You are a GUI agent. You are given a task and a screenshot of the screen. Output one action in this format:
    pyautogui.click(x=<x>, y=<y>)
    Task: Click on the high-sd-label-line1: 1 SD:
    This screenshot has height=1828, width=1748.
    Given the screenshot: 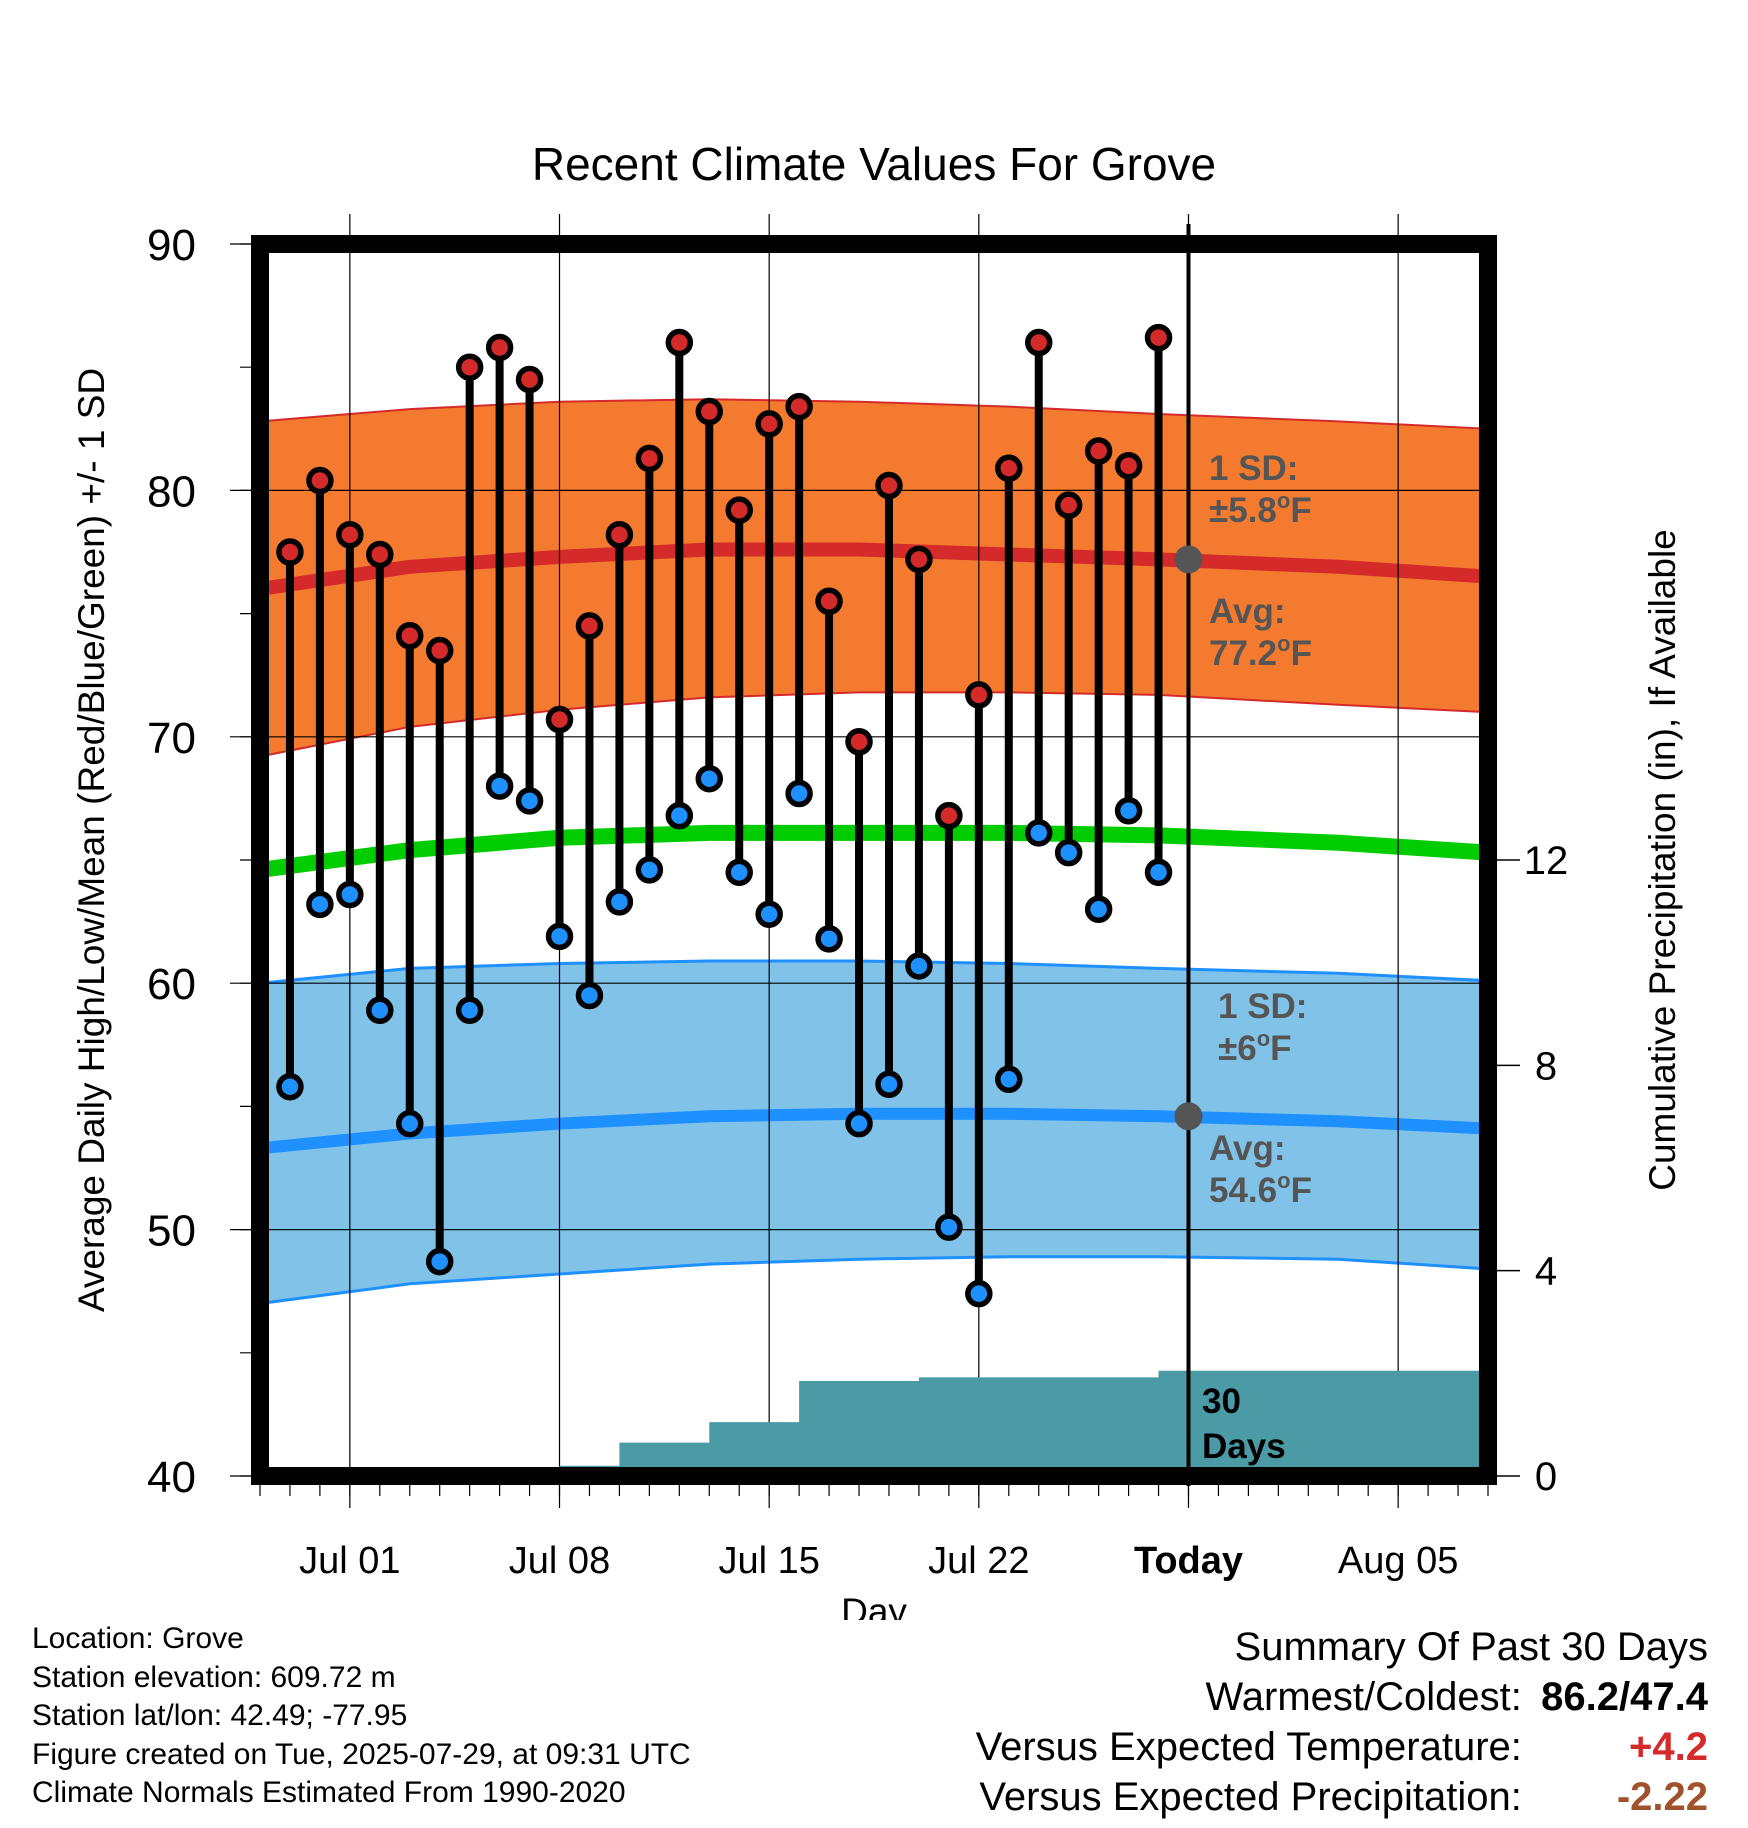 What is the action you would take?
    pyautogui.click(x=1253, y=468)
    